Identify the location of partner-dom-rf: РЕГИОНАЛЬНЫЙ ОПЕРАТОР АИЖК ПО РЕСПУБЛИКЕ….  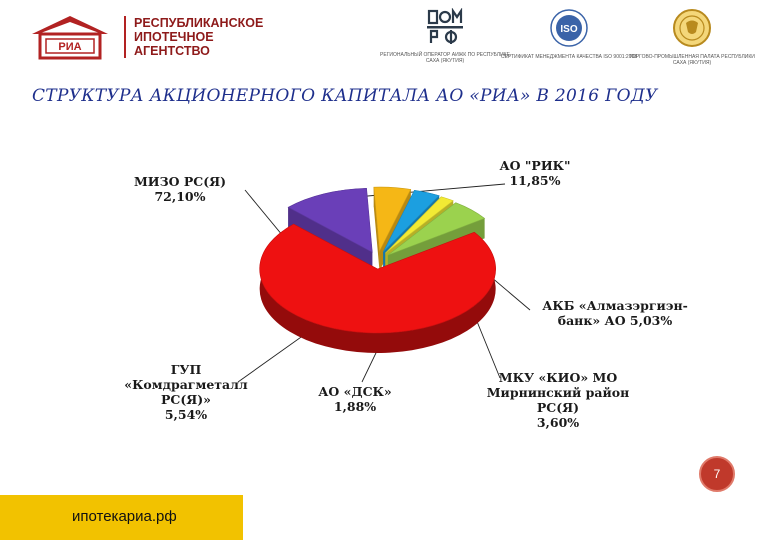
(445, 36).